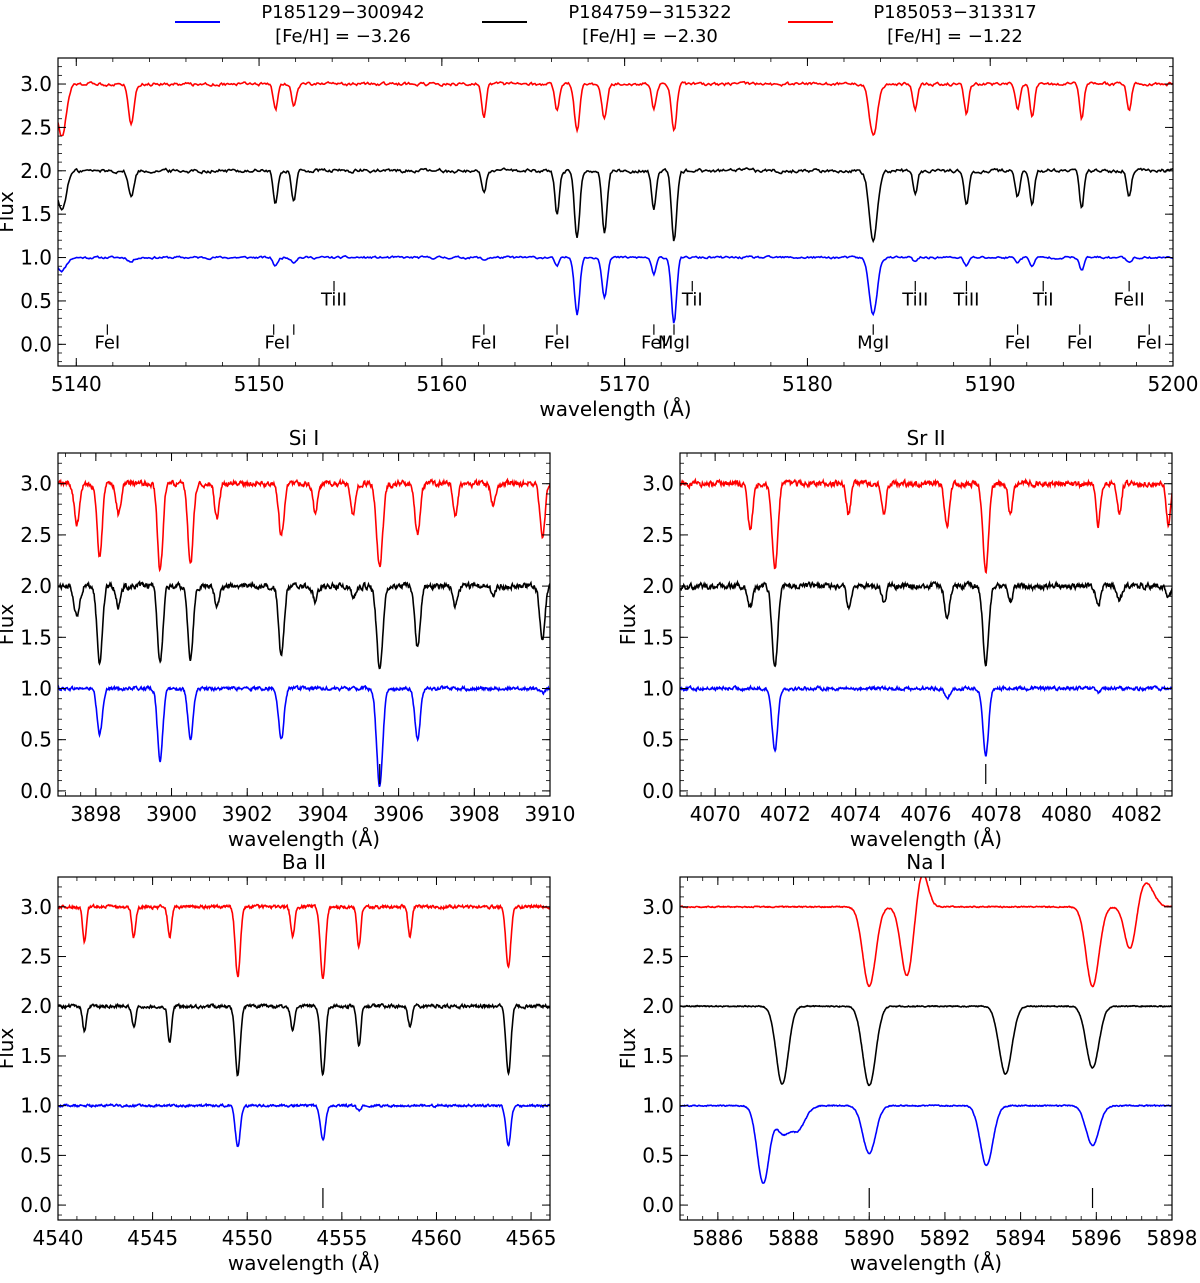 The width and height of the screenshot is (1200, 1283). What do you see at coordinates (715, 814) in the screenshot?
I see `x-tick-label: 4070` at bounding box center [715, 814].